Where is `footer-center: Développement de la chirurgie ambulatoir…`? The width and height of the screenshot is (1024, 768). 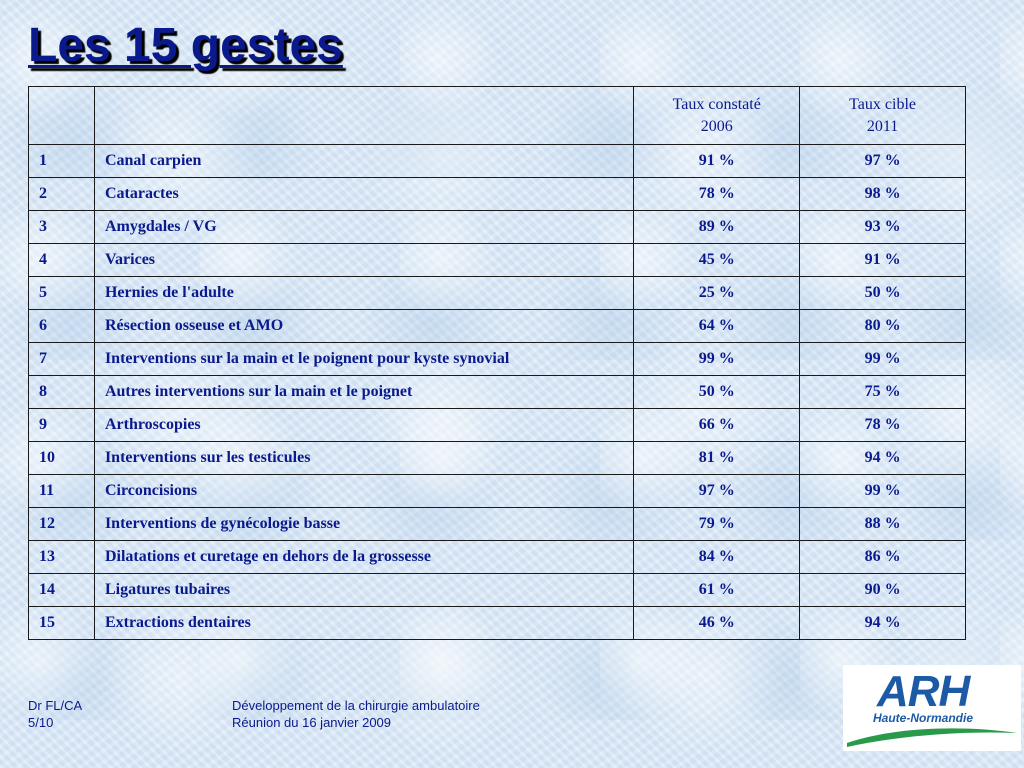
footer-center: Développement de la chirurgie ambulatoir… is located at coordinates (356, 714).